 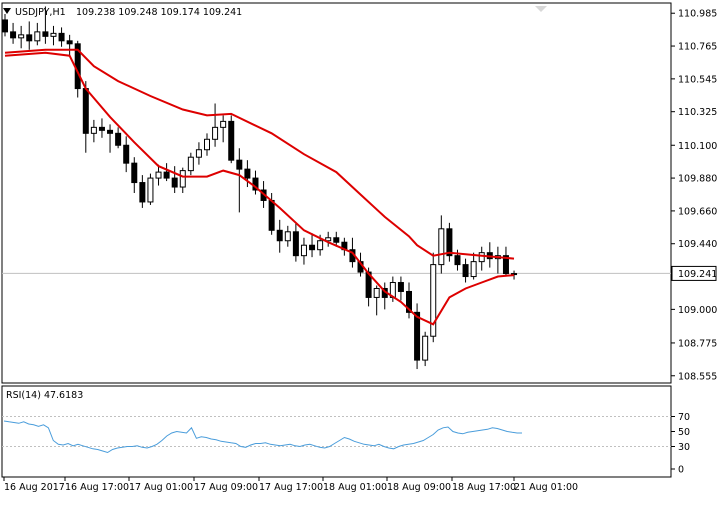 What do you see at coordinates (680, 444) in the screenshot?
I see `rsi-axis: 70 50 30 0` at bounding box center [680, 444].